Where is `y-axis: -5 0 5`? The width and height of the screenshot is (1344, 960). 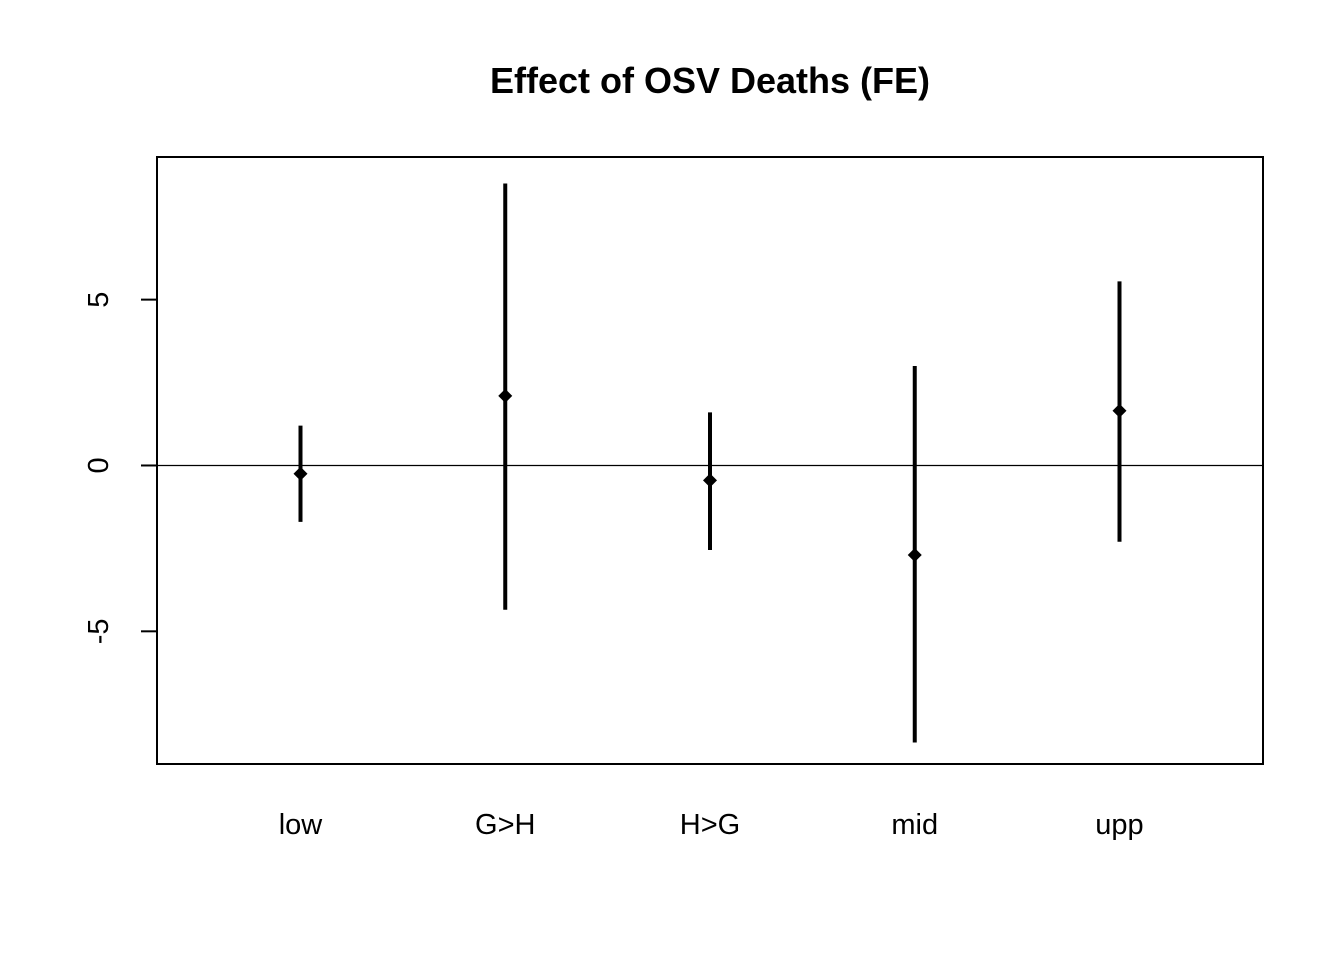
y-axis: -5 0 5 is located at coordinates (120, 468).